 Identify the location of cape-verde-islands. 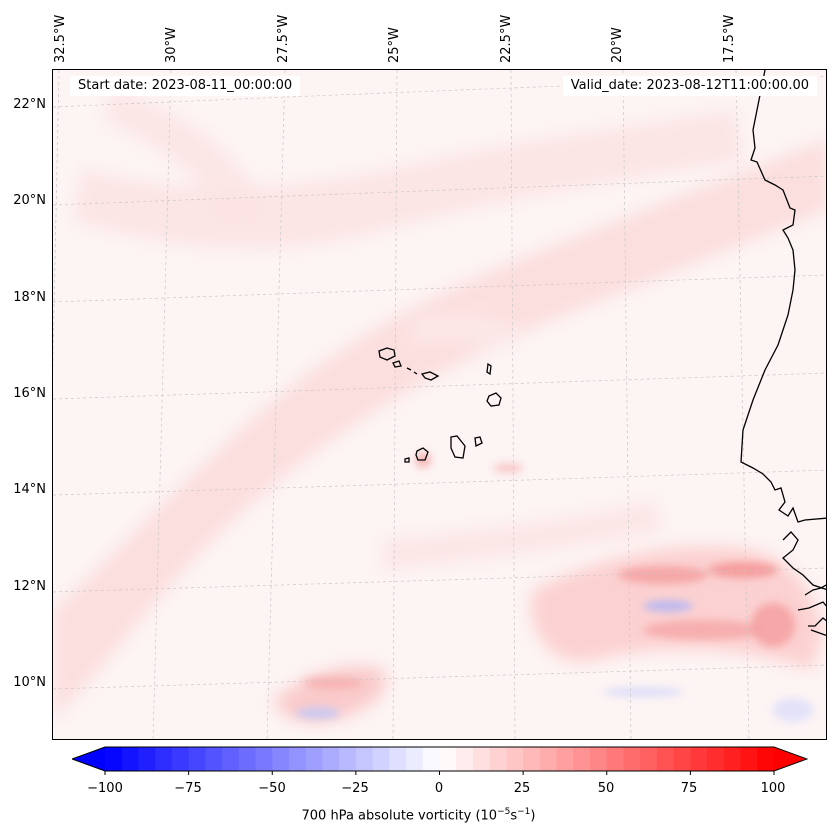
(440, 405).